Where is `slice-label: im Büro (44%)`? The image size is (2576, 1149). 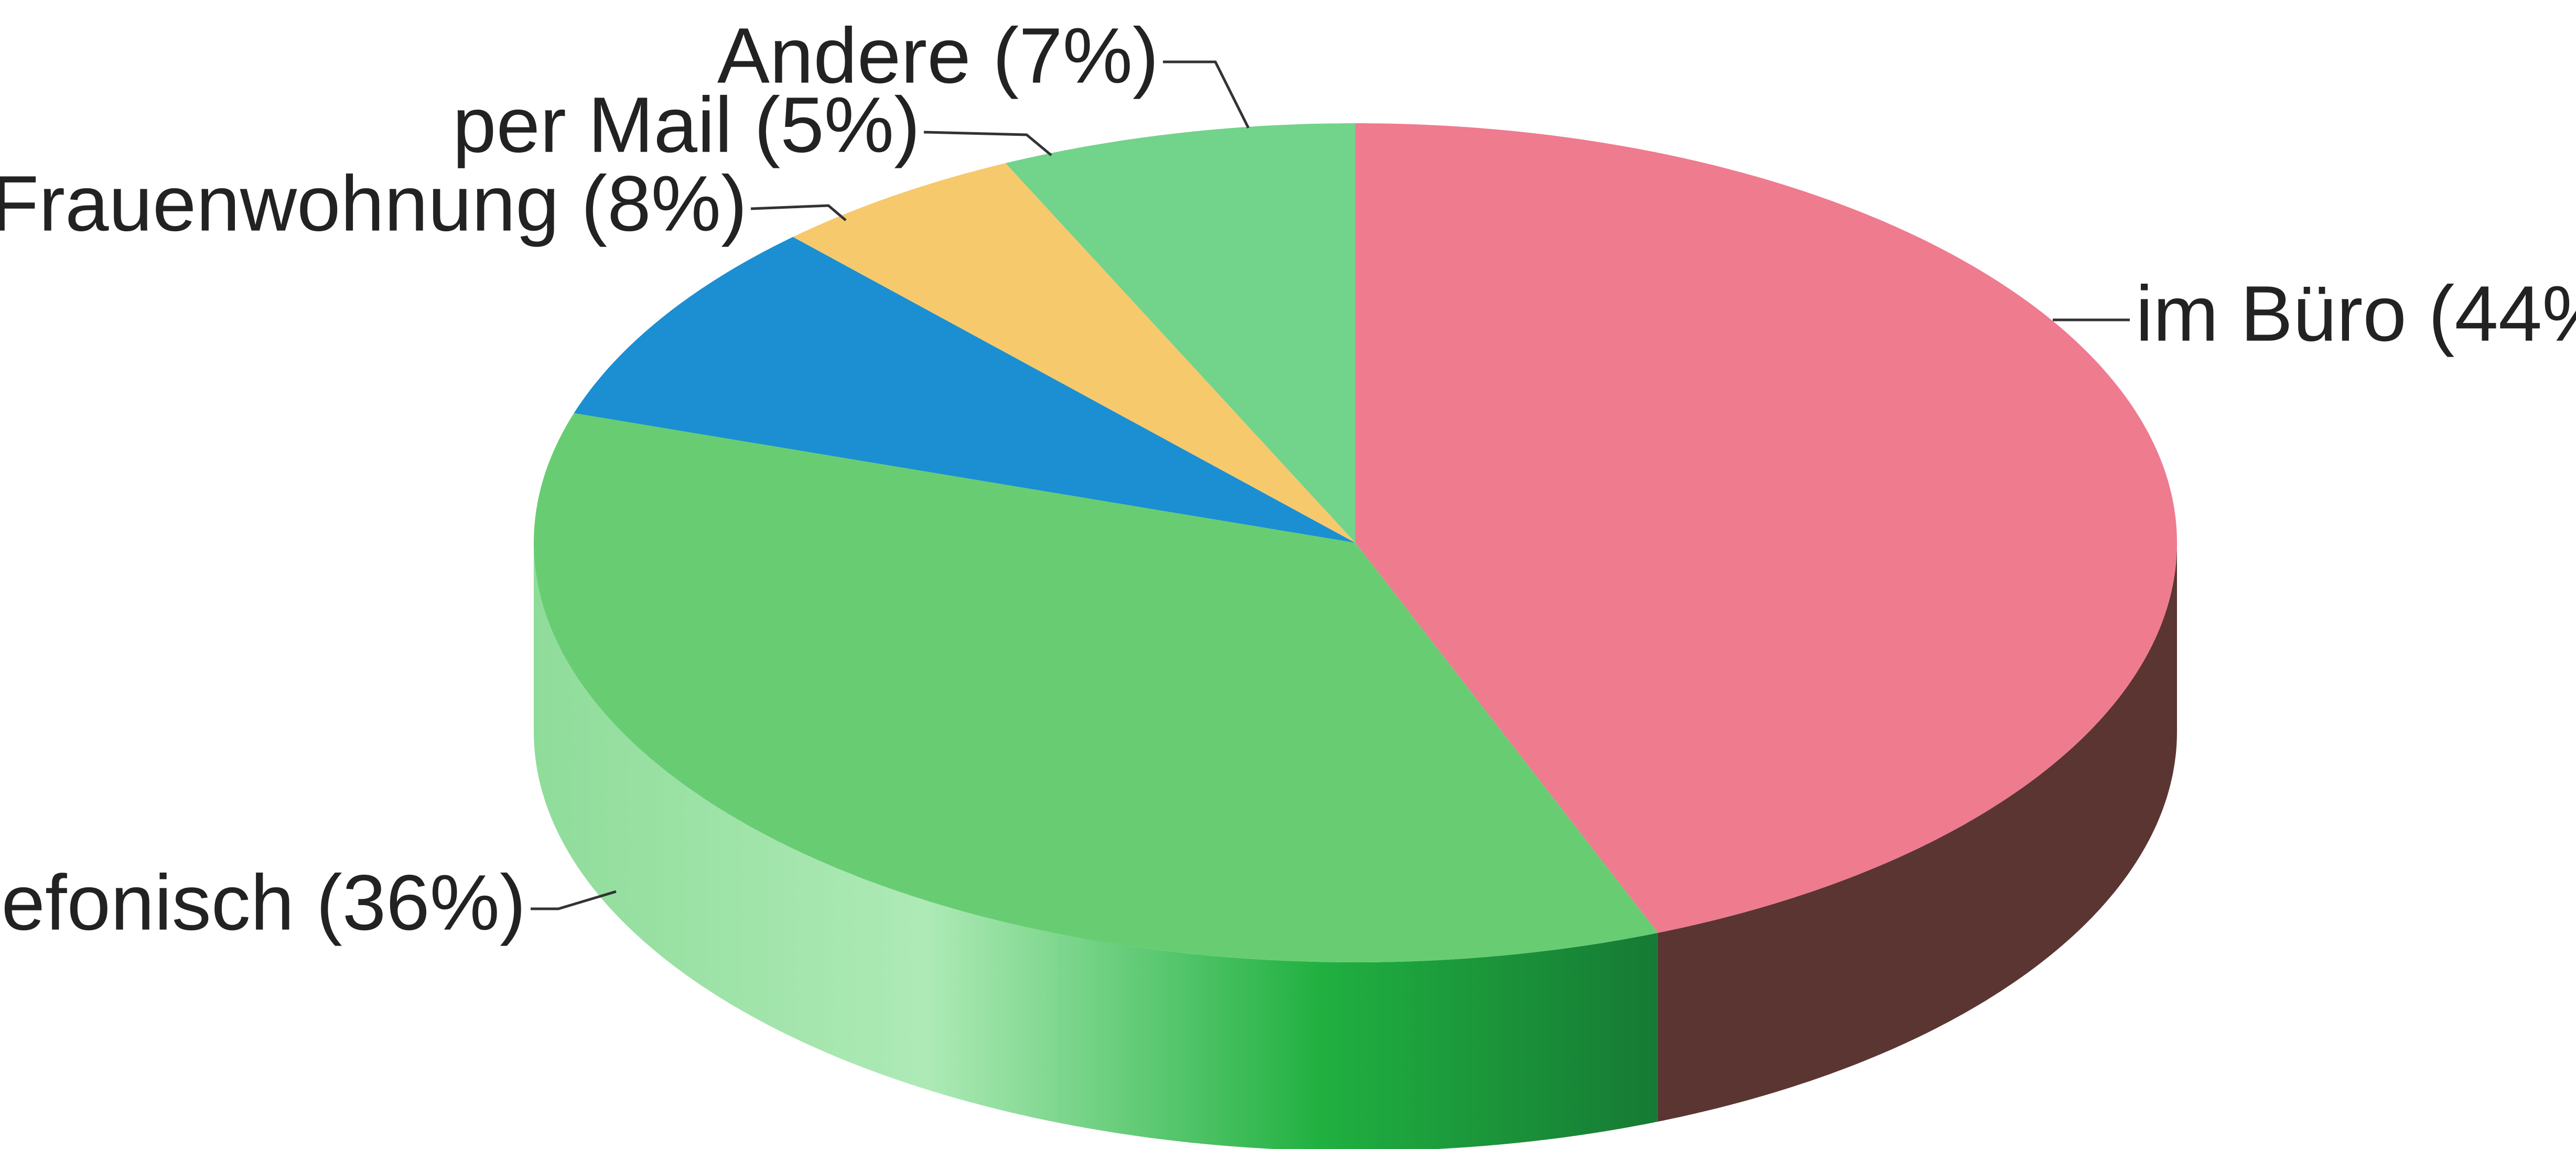 slice-label: im Büro (44%) is located at coordinates (2356, 314).